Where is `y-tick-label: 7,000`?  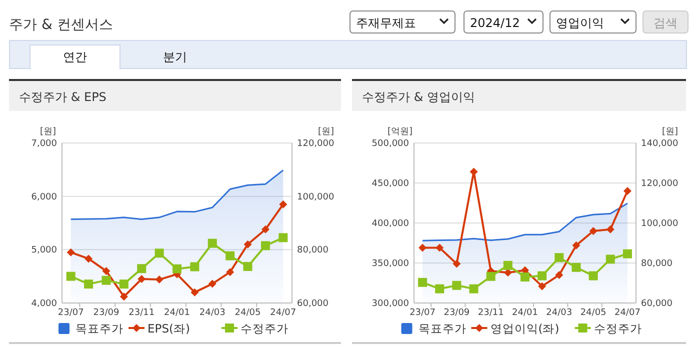
y-tick-label: 7,000 is located at coordinates (44, 144).